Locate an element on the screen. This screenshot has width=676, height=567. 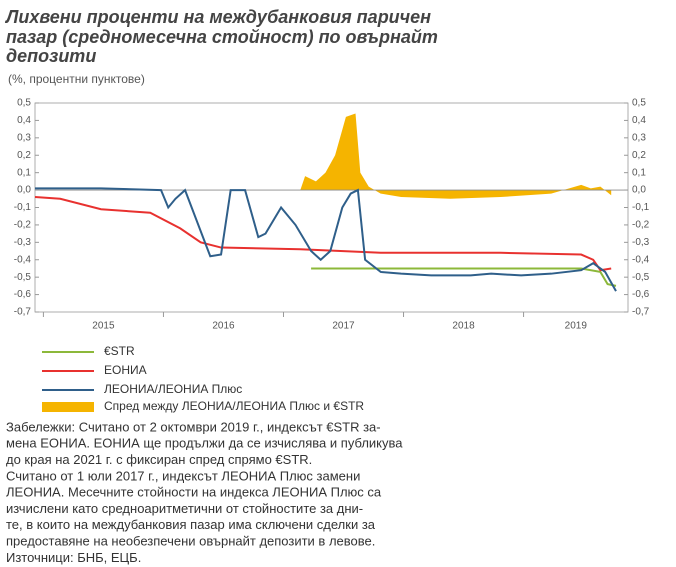
y-tick-label: 0,0 is located at coordinates (24, 190).